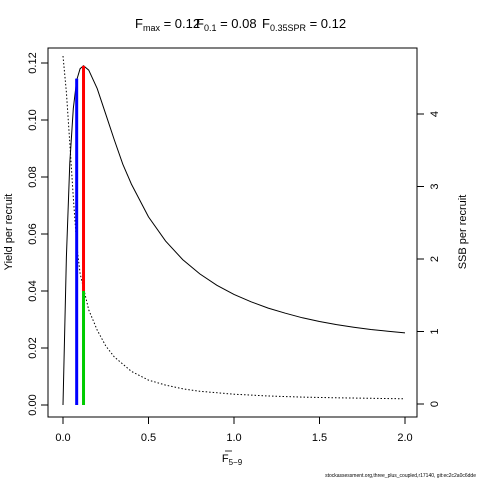 The image size is (480, 480). What do you see at coordinates (33, 62) in the screenshot?
I see `y-left-tick-label: 0.12` at bounding box center [33, 62].